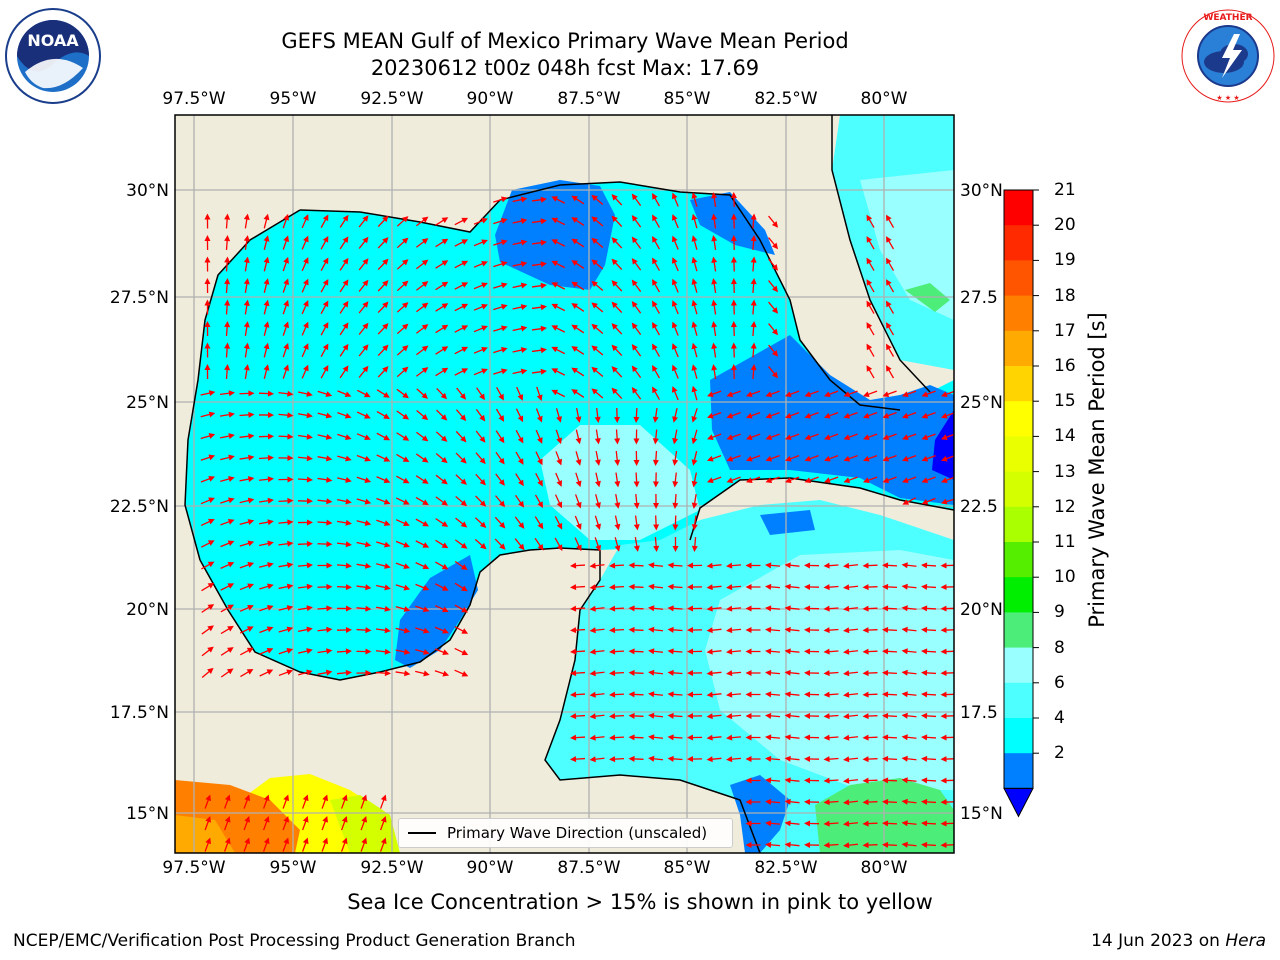 The width and height of the screenshot is (1280, 960). What do you see at coordinates (1018, 524) in the screenshot?
I see `colorbar-segment` at bounding box center [1018, 524].